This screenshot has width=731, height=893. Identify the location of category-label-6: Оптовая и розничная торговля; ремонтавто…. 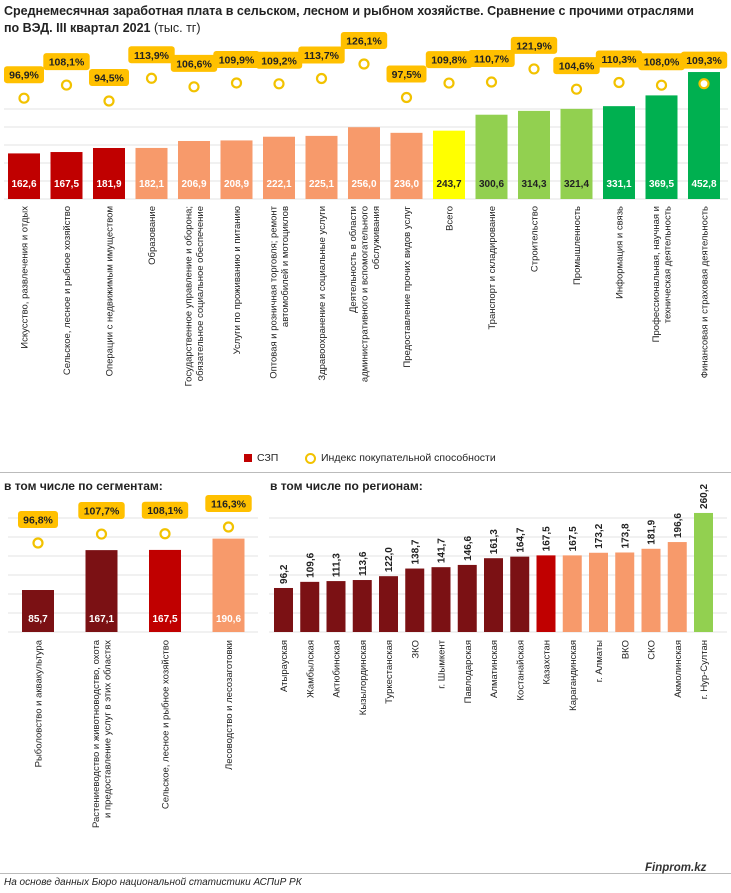
(280, 291).